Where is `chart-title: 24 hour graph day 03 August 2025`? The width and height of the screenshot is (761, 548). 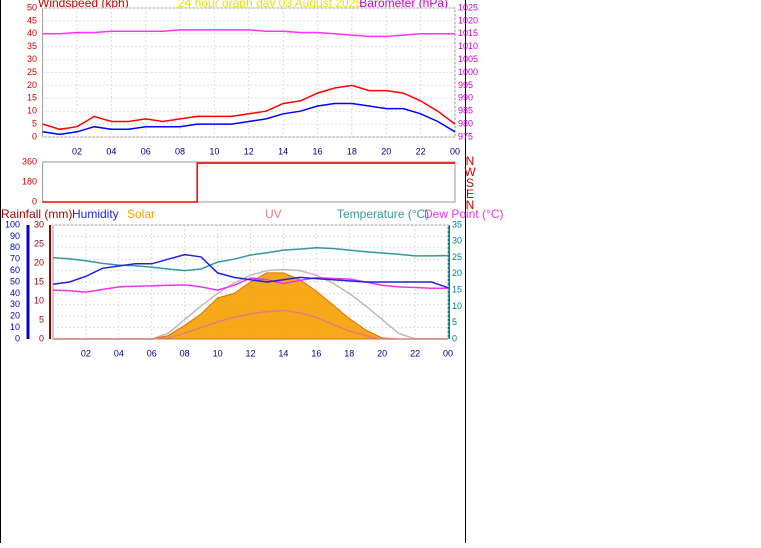
chart-title: 24 hour graph day 03 August 2025 is located at coordinates (270, 5).